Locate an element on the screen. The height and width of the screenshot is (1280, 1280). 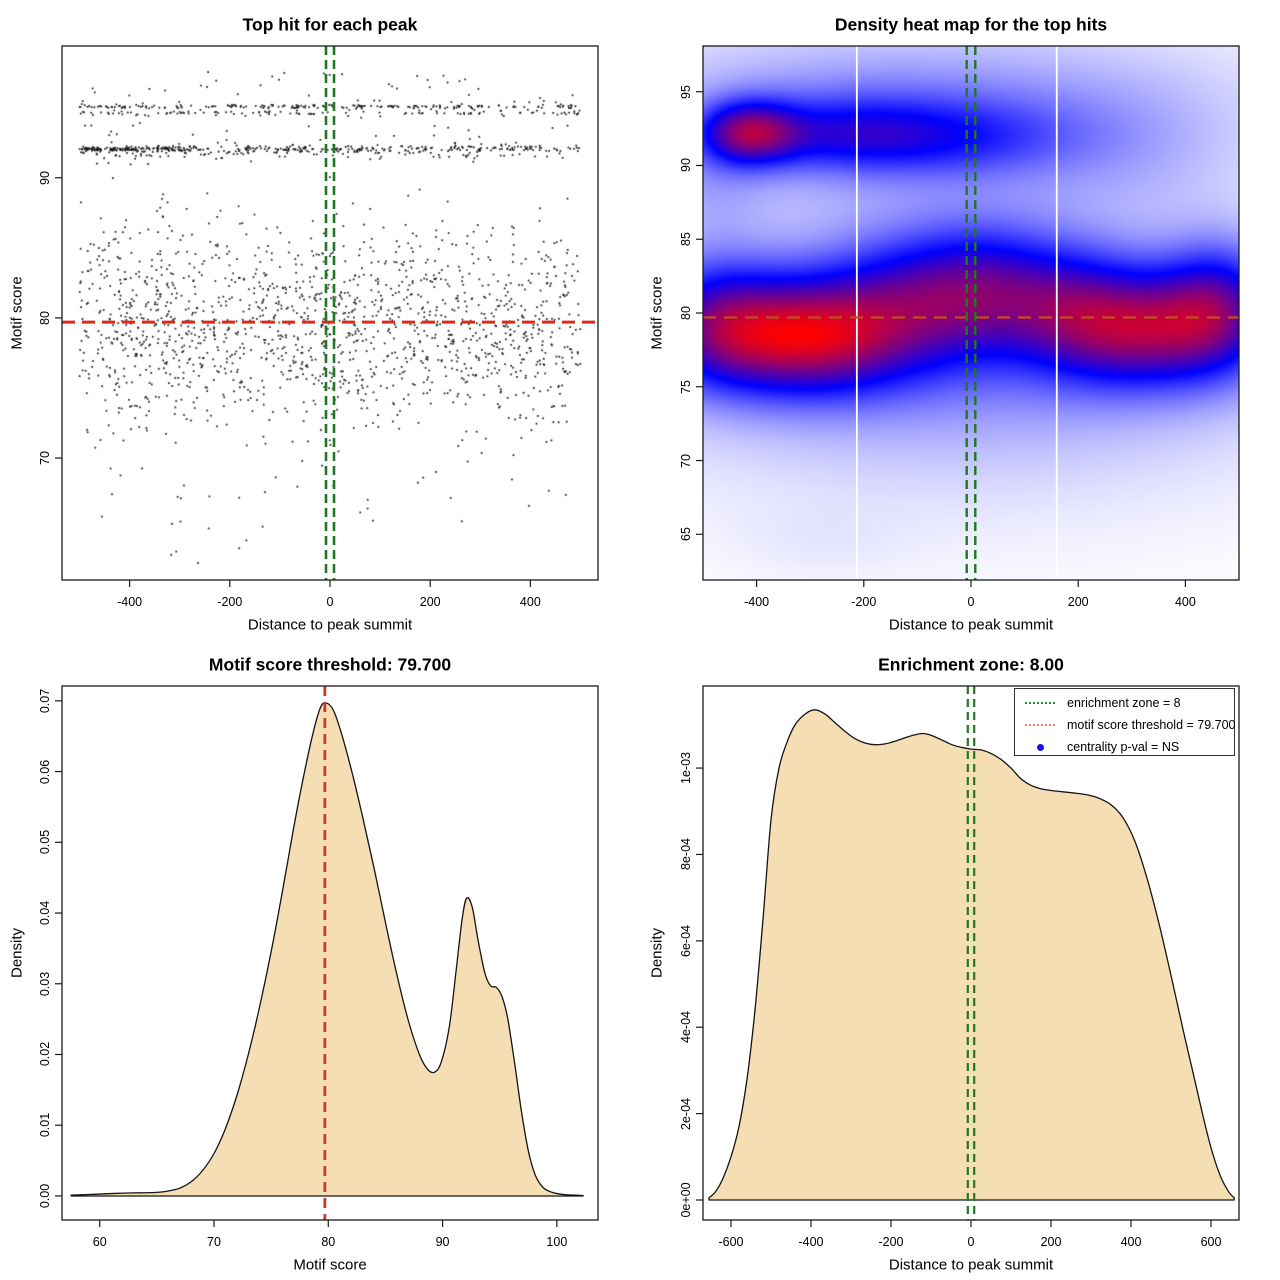
legend-item-centrality-pval: centrality p-val = NS is located at coordinates (1124, 747).